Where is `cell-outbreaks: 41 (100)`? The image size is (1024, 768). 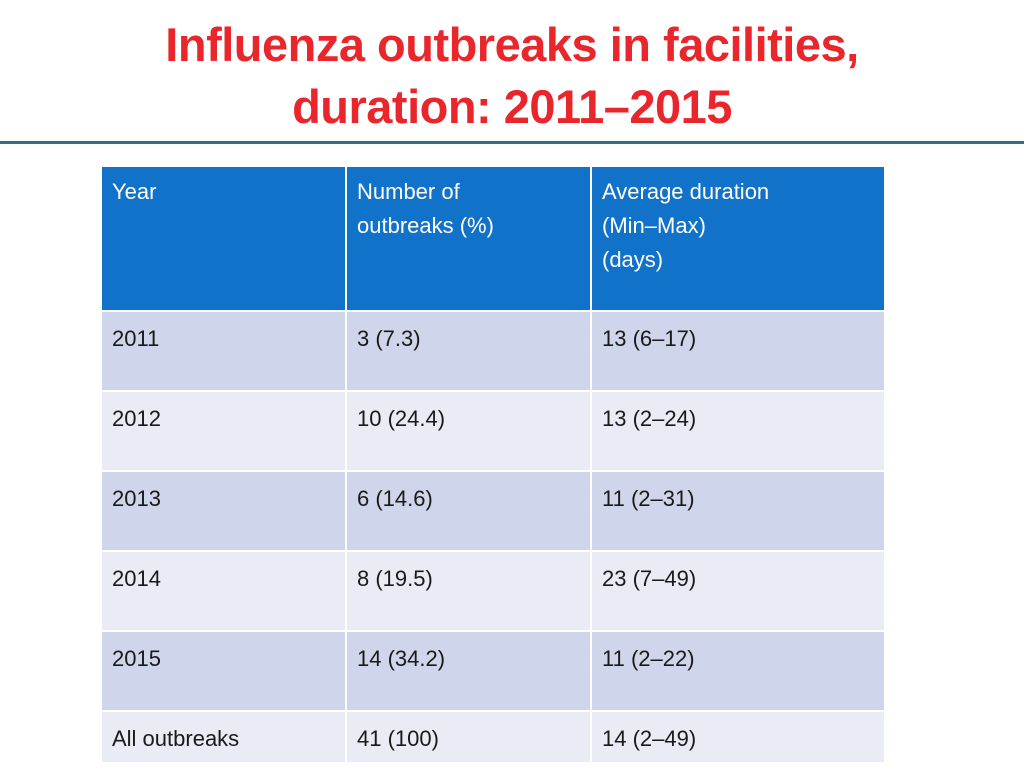 cell-outbreaks: 41 (100) is located at coordinates (468, 737).